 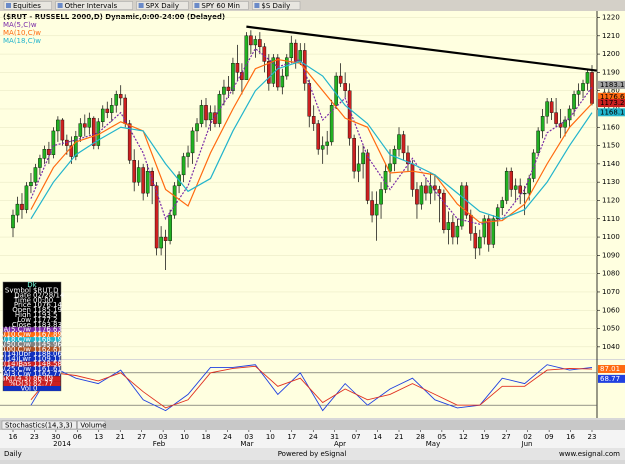 What do you see at coordinates (421, 48) in the screenshot?
I see `trendline` at bounding box center [421, 48].